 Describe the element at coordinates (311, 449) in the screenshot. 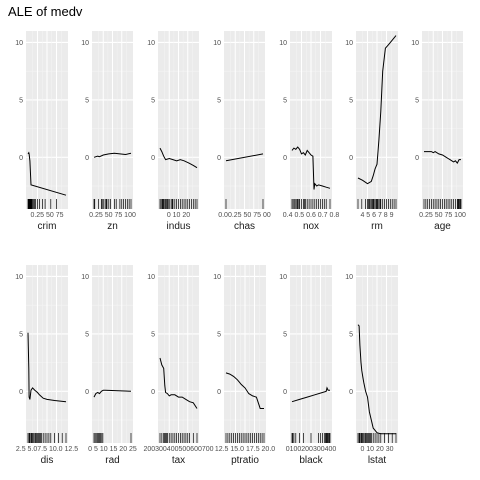

I see `x-tick-labels-black: 0100200300400` at that location.